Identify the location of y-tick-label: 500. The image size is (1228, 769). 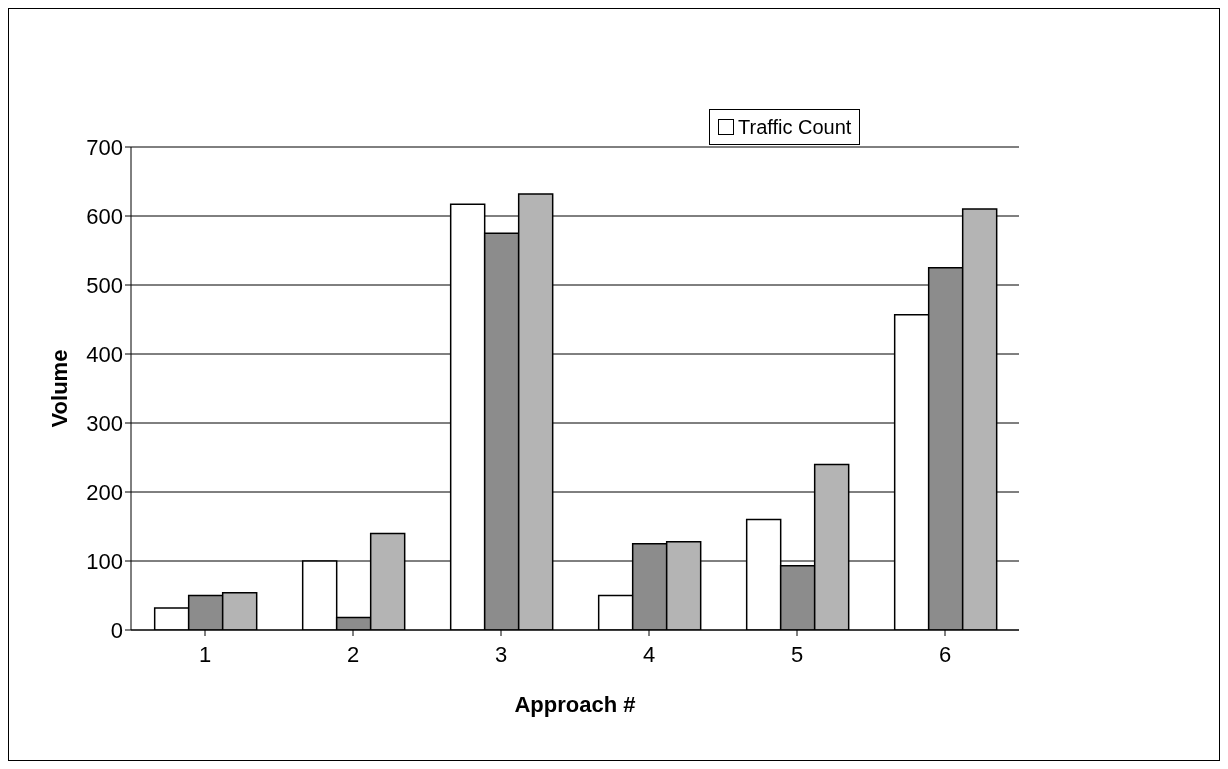
(104, 285).